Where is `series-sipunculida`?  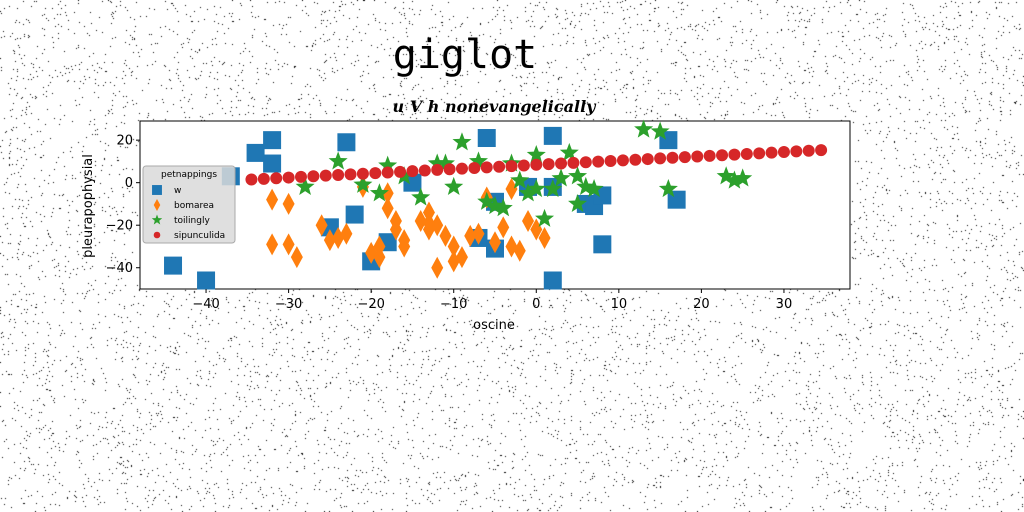 series-sipunculida is located at coordinates (536, 165).